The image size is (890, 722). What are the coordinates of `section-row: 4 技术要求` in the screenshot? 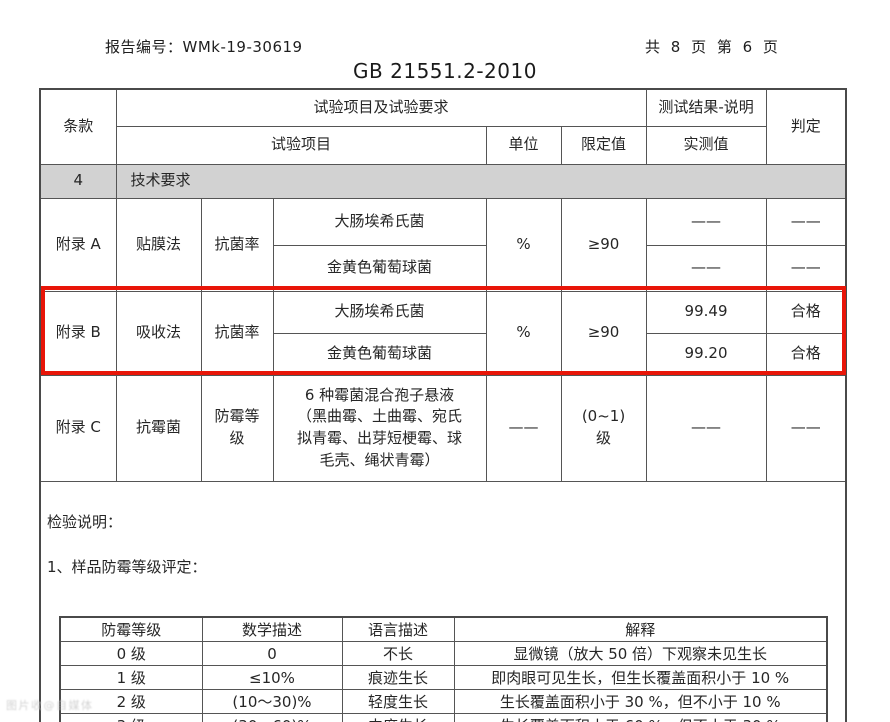 It's located at (443, 181).